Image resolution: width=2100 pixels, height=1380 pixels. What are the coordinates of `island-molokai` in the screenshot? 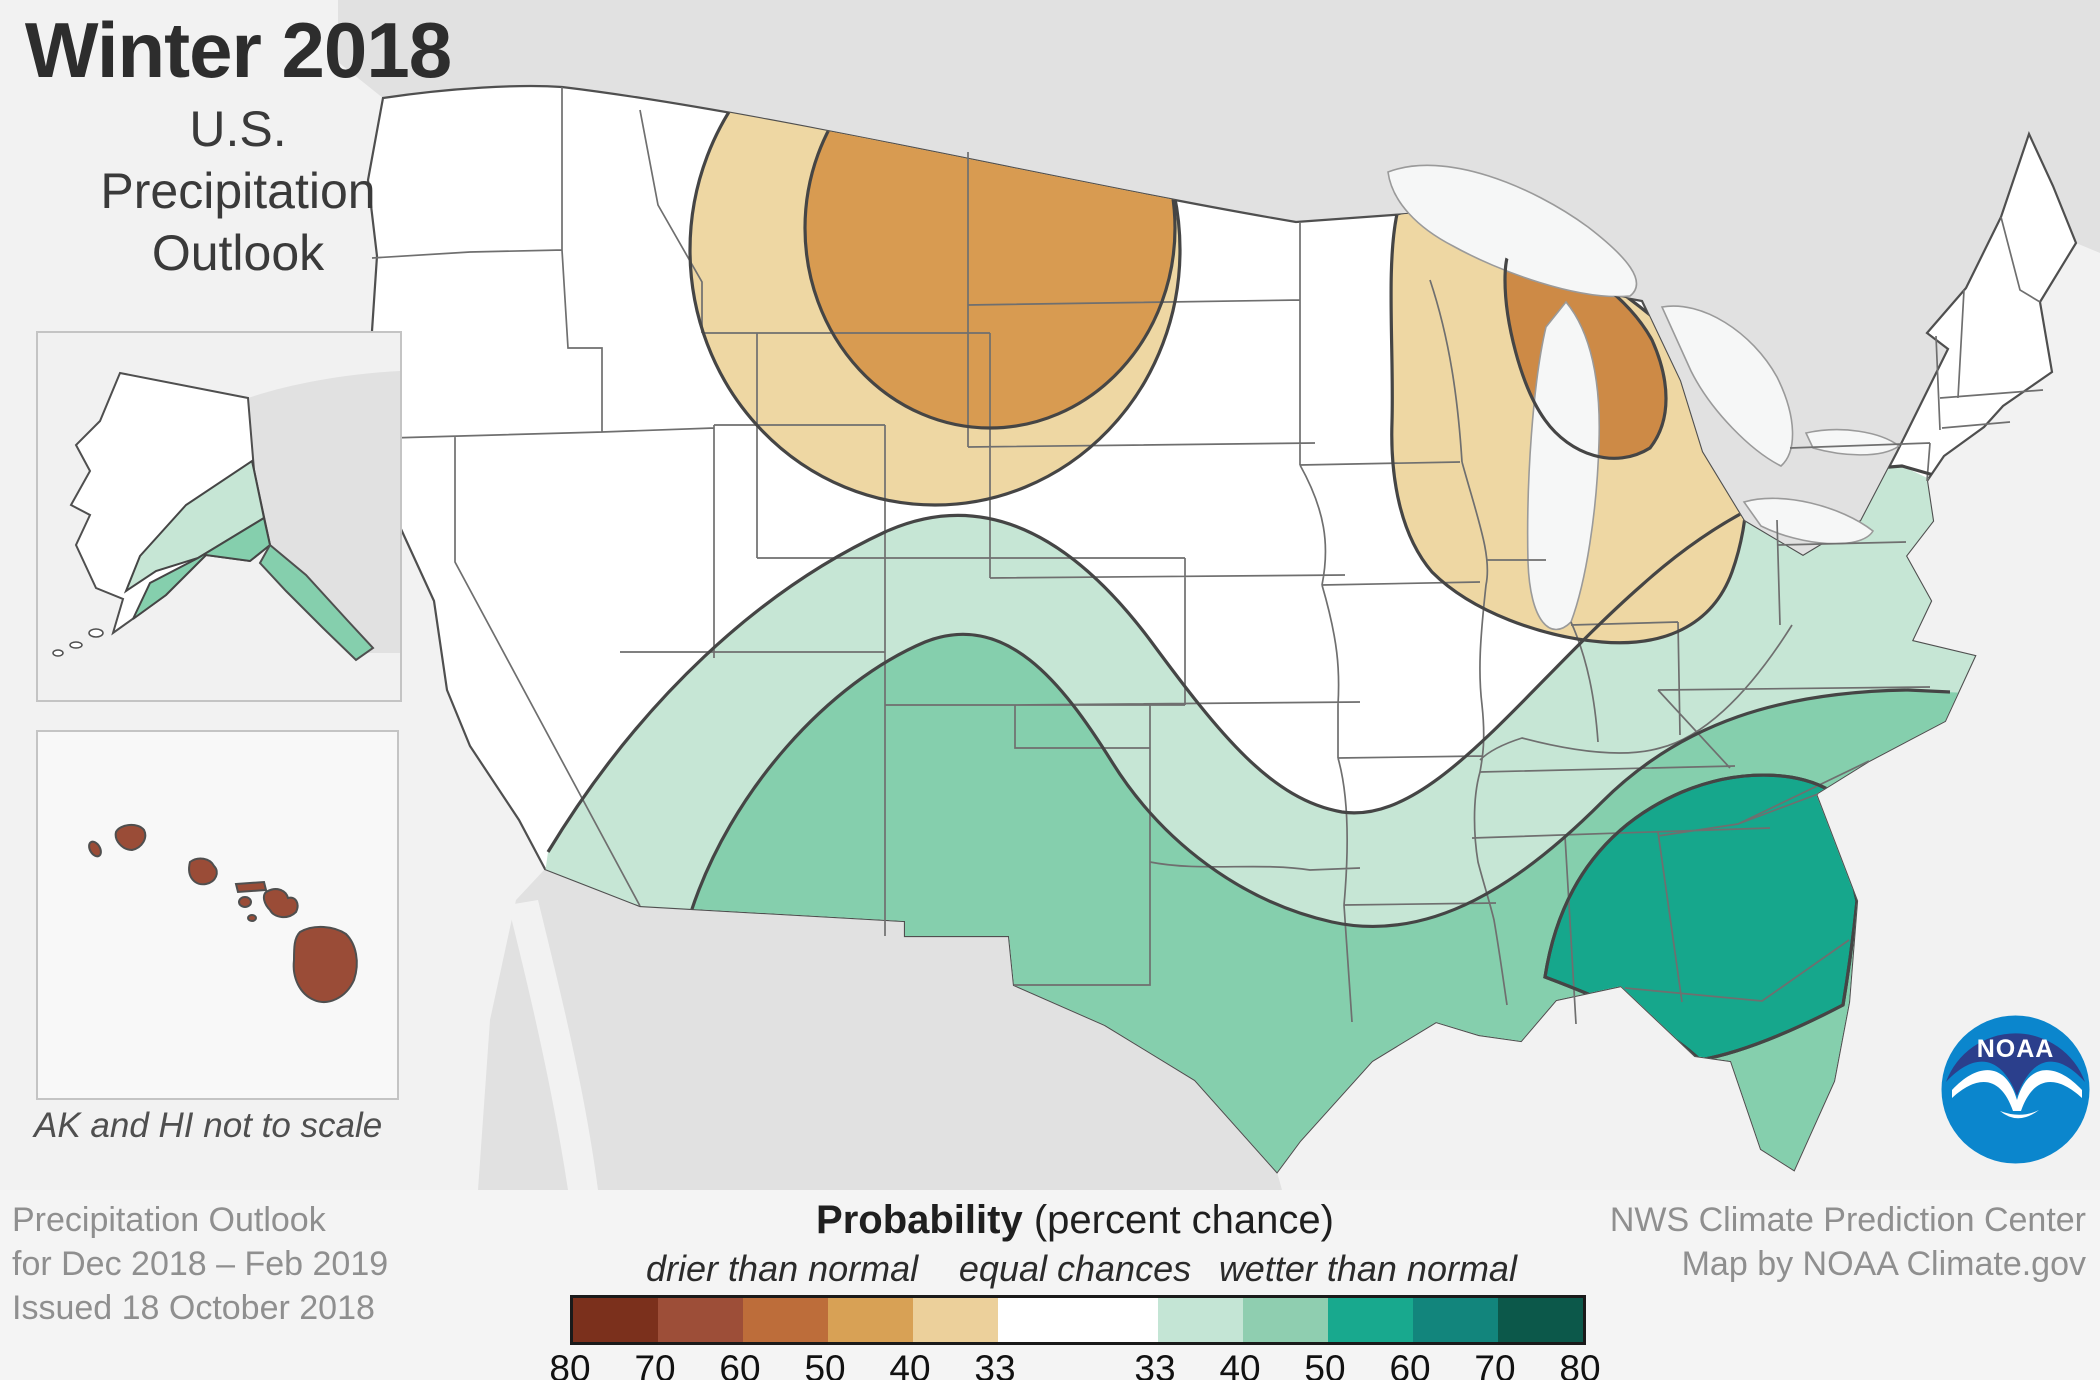 It's located at (251, 887).